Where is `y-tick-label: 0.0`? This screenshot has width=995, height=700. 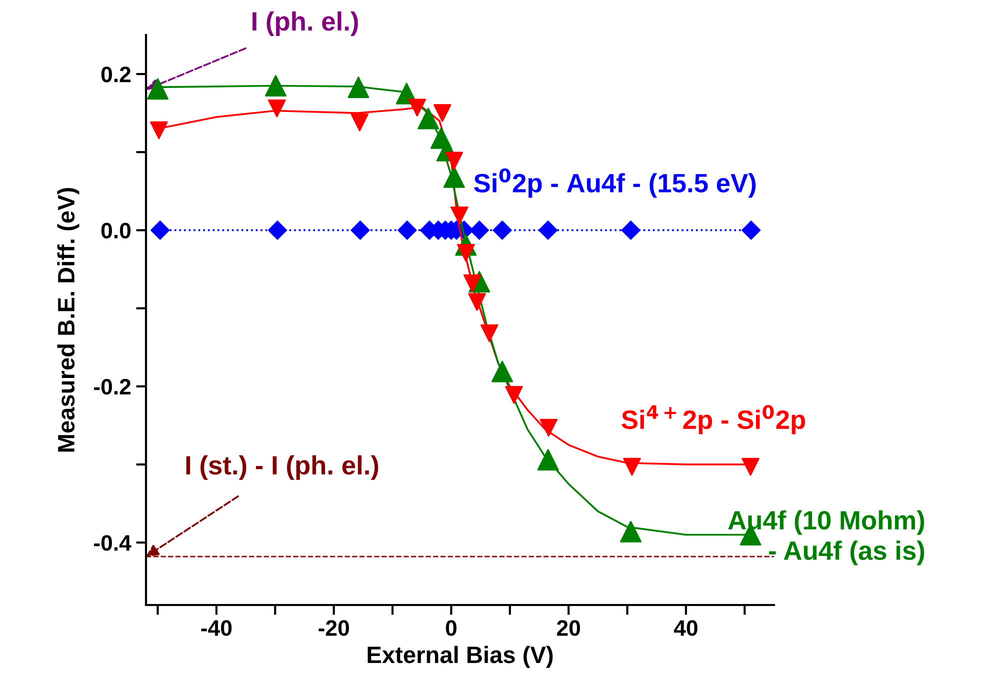
y-tick-label: 0.0 is located at coordinates (116, 230).